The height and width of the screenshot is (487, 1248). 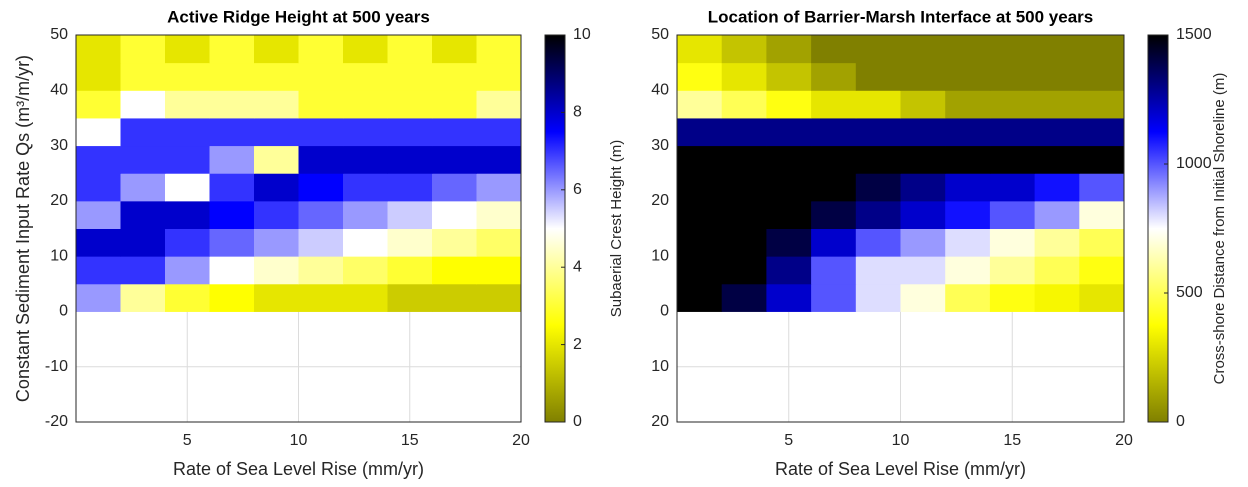 What do you see at coordinates (521, 440) in the screenshot?
I see `x-tick-label: 20` at bounding box center [521, 440].